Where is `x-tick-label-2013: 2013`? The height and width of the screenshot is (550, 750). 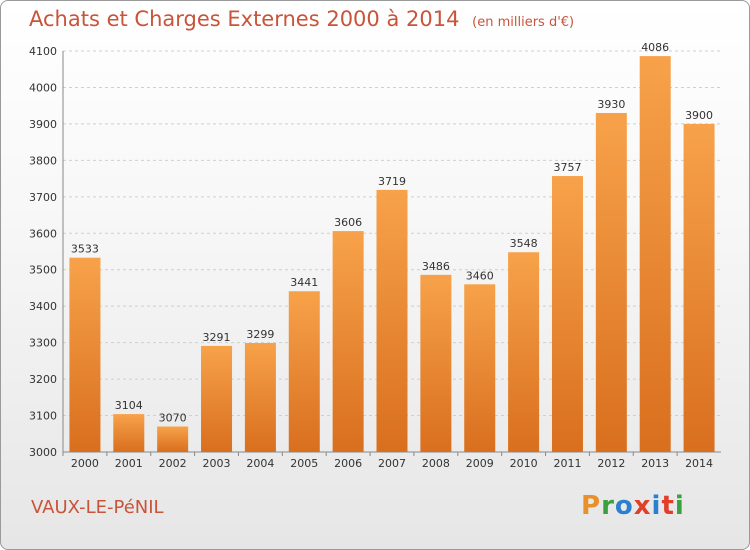
x-tick-label-2013: 2013 is located at coordinates (655, 463).